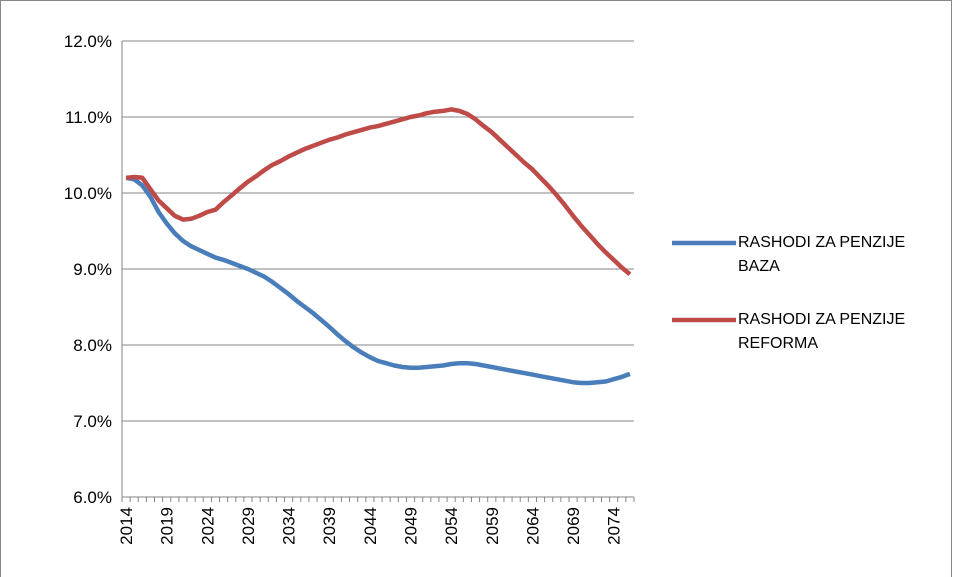  What do you see at coordinates (289, 526) in the screenshot?
I see `x-tick-label: 2034` at bounding box center [289, 526].